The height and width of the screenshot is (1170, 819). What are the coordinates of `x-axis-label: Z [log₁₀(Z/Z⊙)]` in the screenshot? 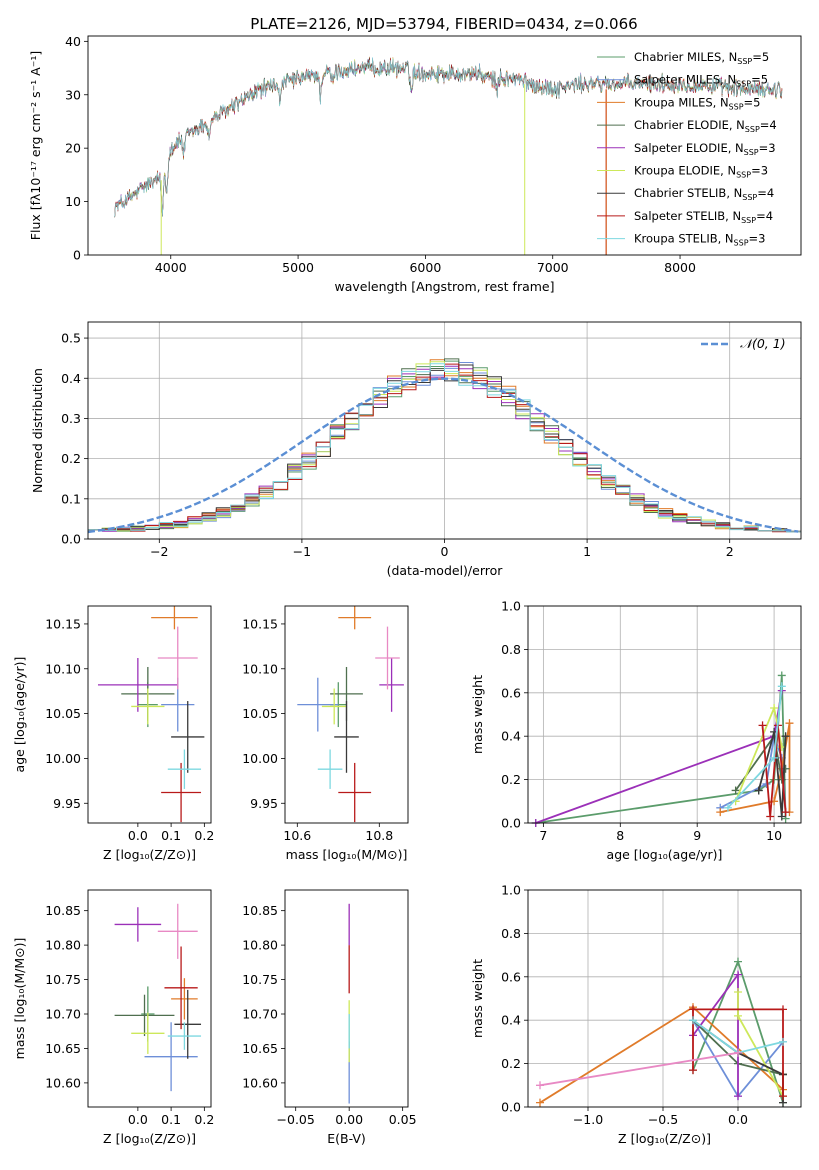 It's located at (664, 1138).